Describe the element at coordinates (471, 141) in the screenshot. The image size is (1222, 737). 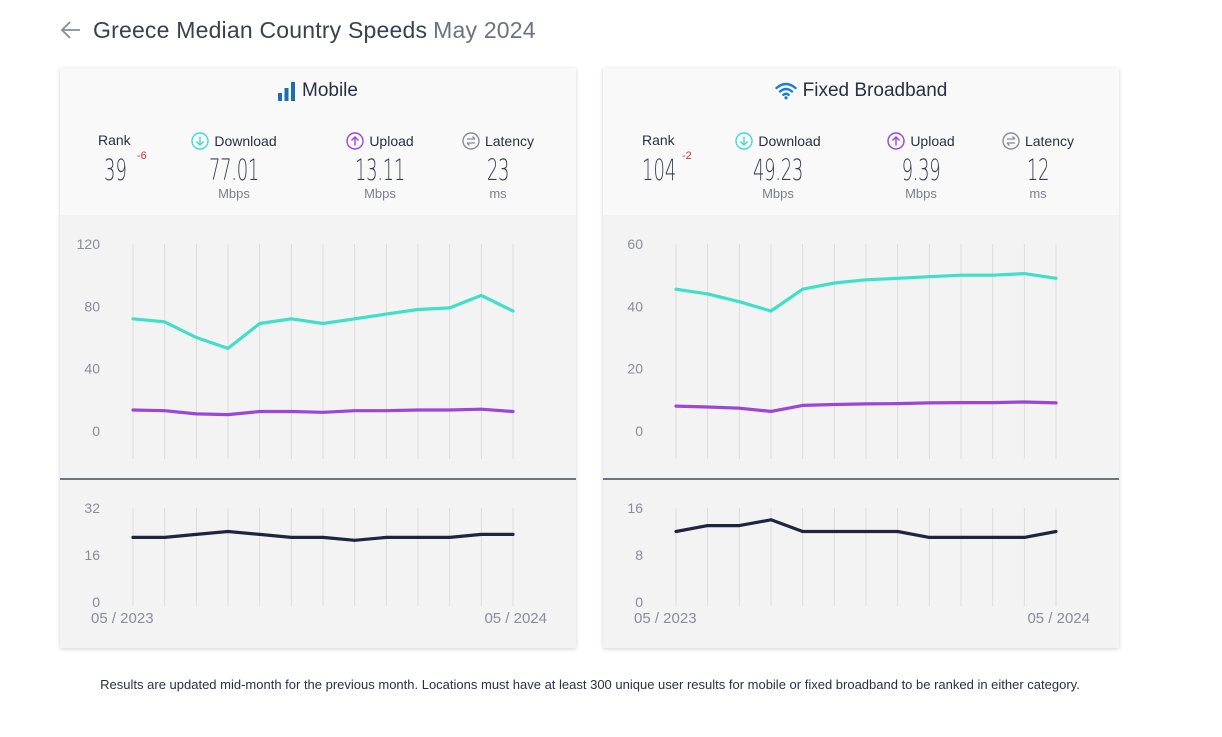
I see `latency-icon` at that location.